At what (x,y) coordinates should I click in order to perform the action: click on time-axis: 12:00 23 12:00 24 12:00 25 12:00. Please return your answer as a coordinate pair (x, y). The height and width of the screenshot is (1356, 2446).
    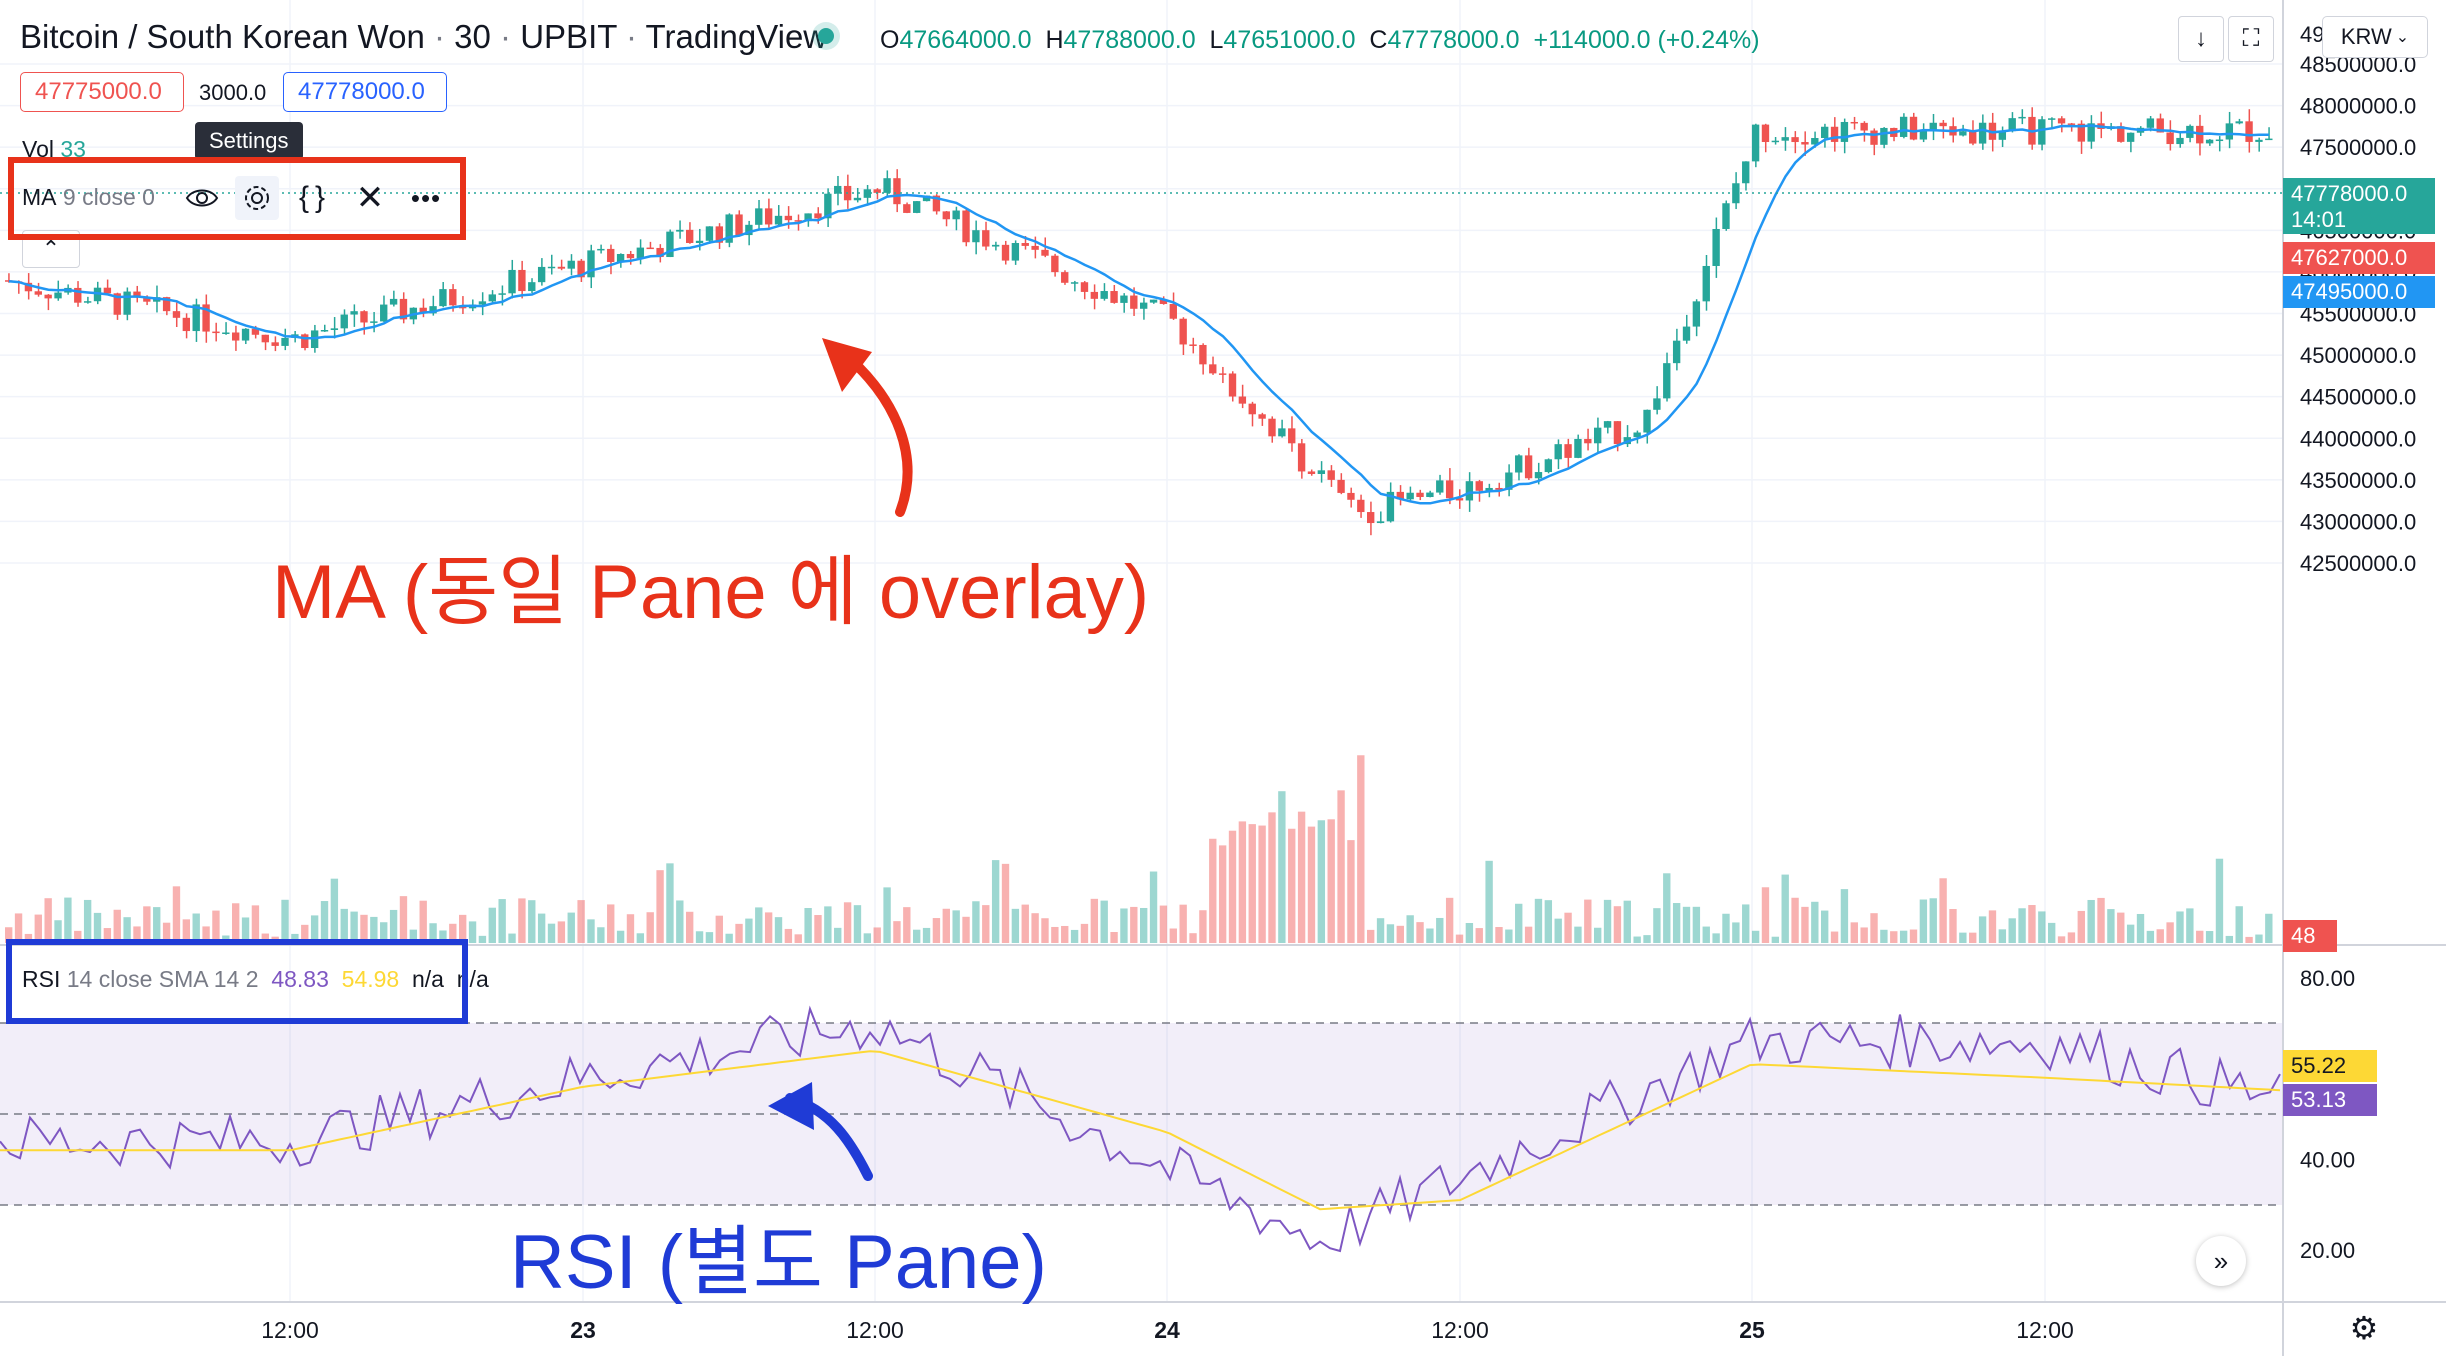
    Looking at the image, I should click on (1167, 1330).